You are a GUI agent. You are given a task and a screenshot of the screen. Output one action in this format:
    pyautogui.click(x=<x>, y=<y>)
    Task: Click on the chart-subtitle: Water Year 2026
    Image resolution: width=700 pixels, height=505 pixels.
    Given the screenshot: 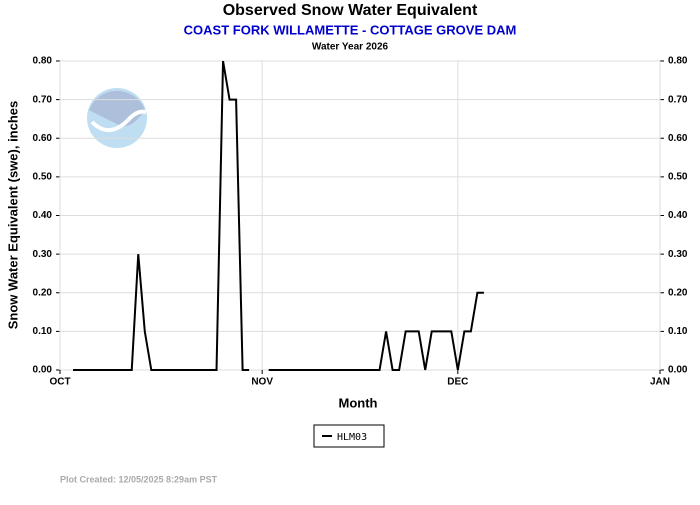 What is the action you would take?
    pyautogui.click(x=350, y=47)
    